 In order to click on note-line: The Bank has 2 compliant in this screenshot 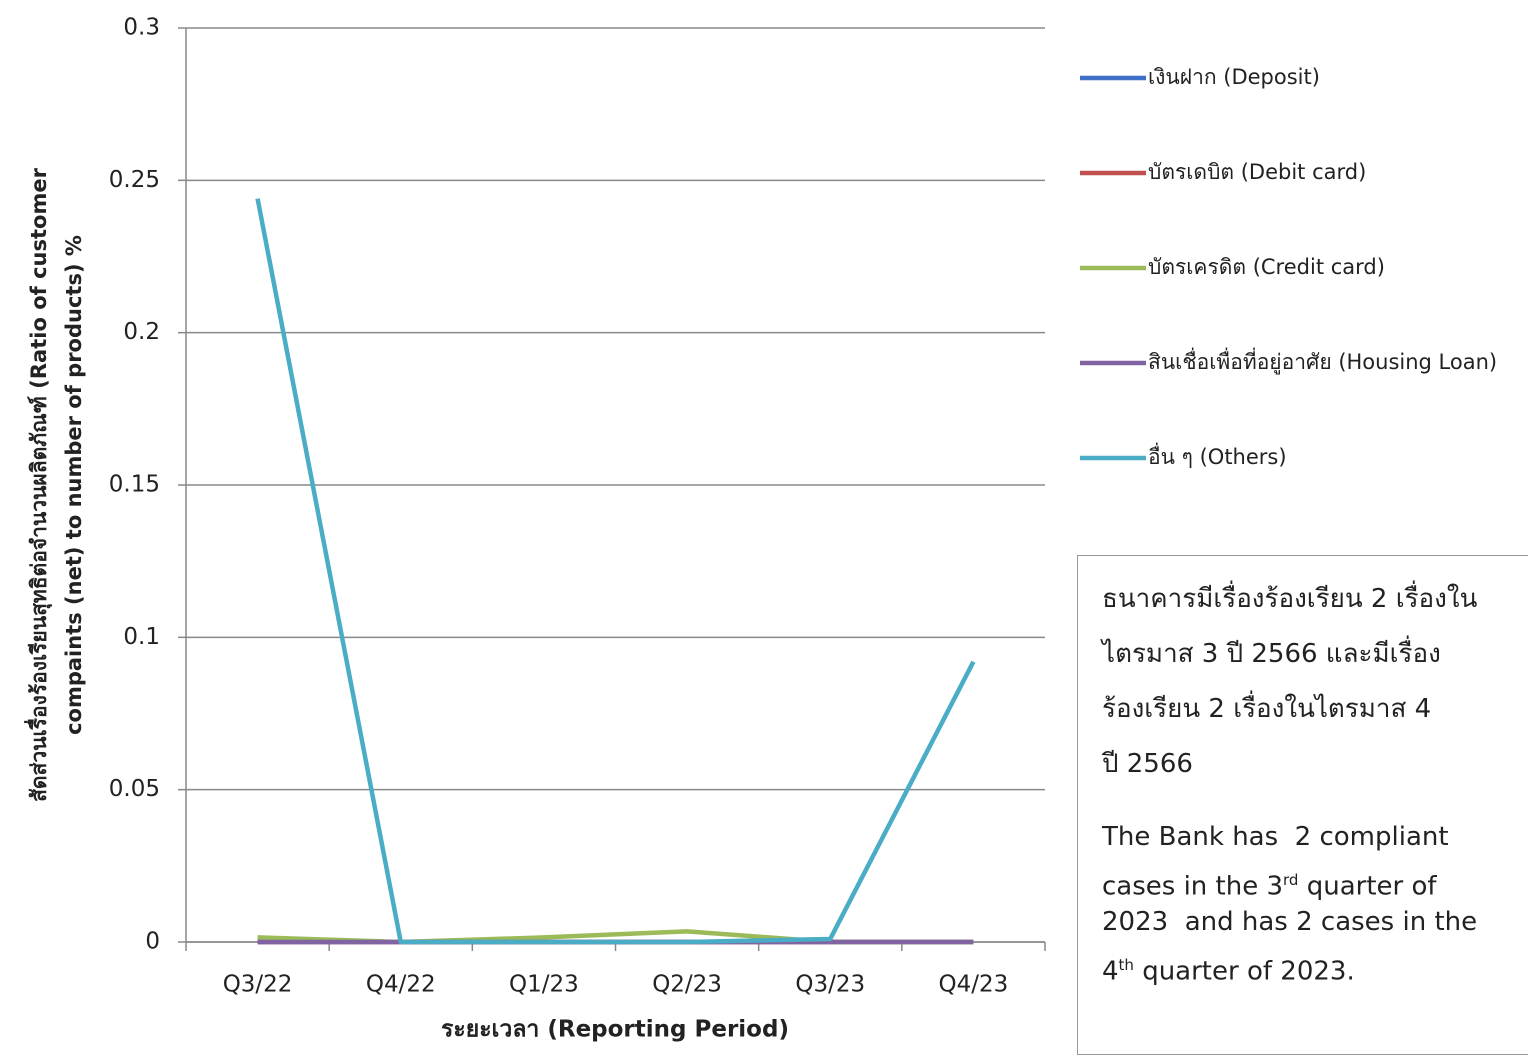, I will do `click(1315, 837)`.